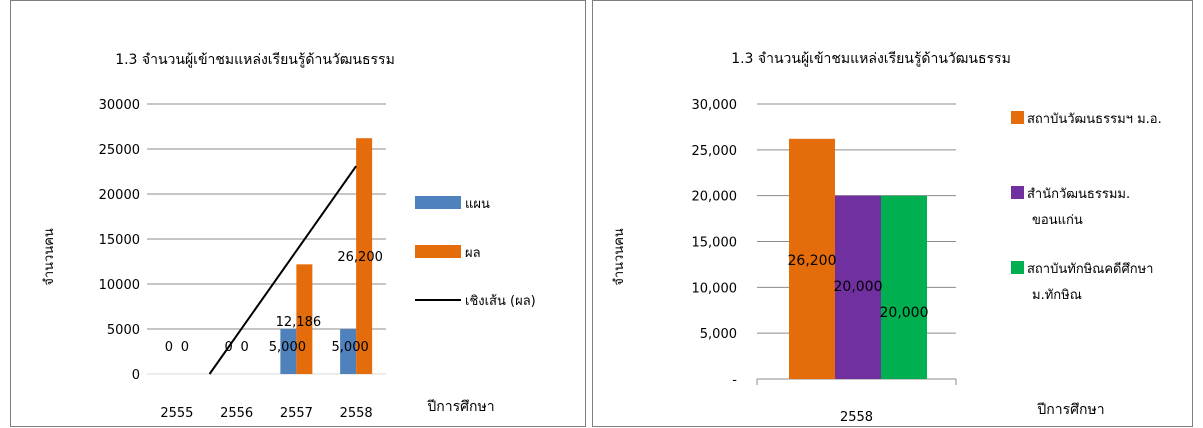  What do you see at coordinates (718, 334) in the screenshot?
I see `y-tick-label: 5,000` at bounding box center [718, 334].